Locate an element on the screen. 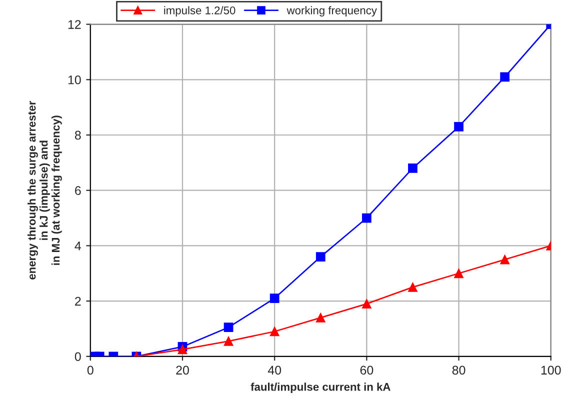 The height and width of the screenshot is (405, 565). x-tick-label: 60 is located at coordinates (367, 370).